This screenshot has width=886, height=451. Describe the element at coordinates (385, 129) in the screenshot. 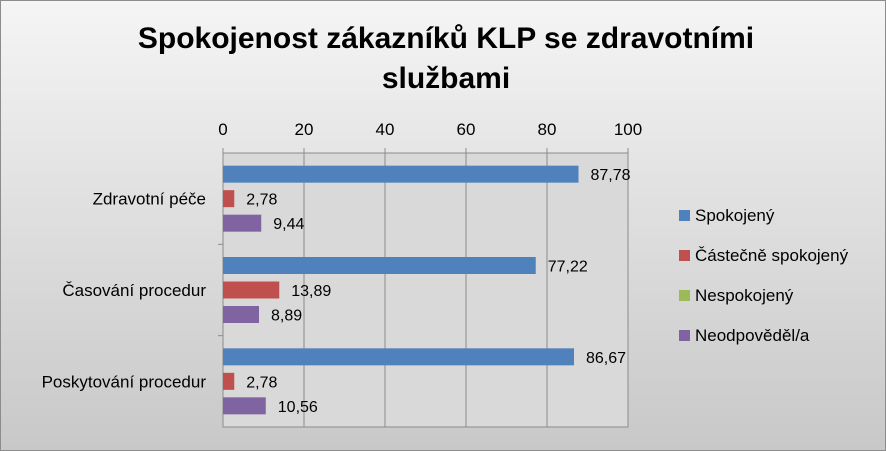

I see `x-tick-label: 40` at that location.